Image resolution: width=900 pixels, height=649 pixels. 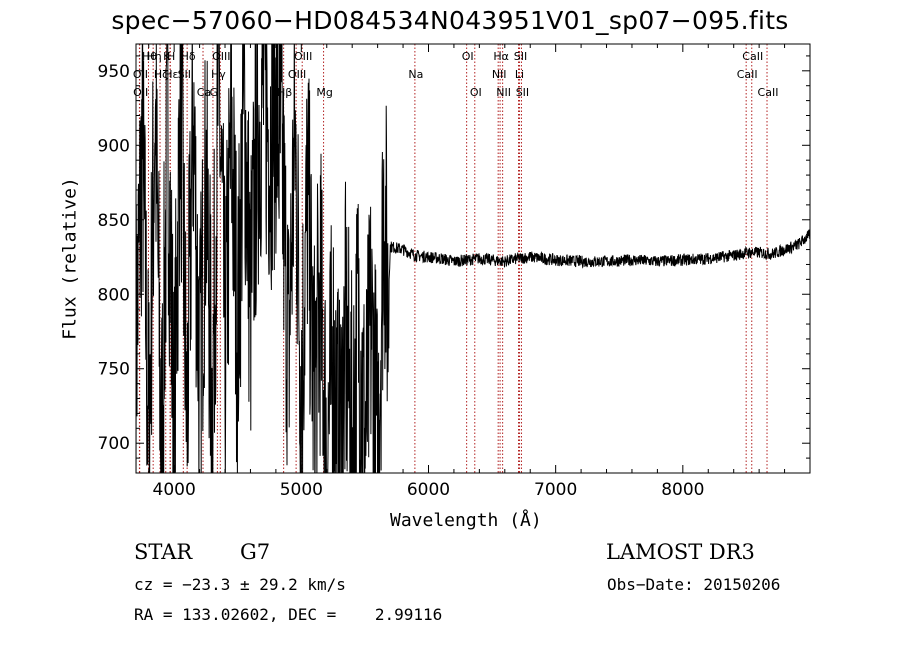 I want to click on y-tick-label: 850, so click(x=114, y=221).